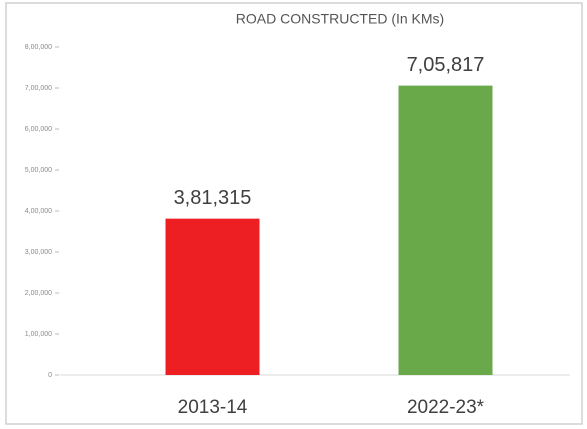  Describe the element at coordinates (38, 211) in the screenshot. I see `y-tick-label: 4,00,000` at that location.